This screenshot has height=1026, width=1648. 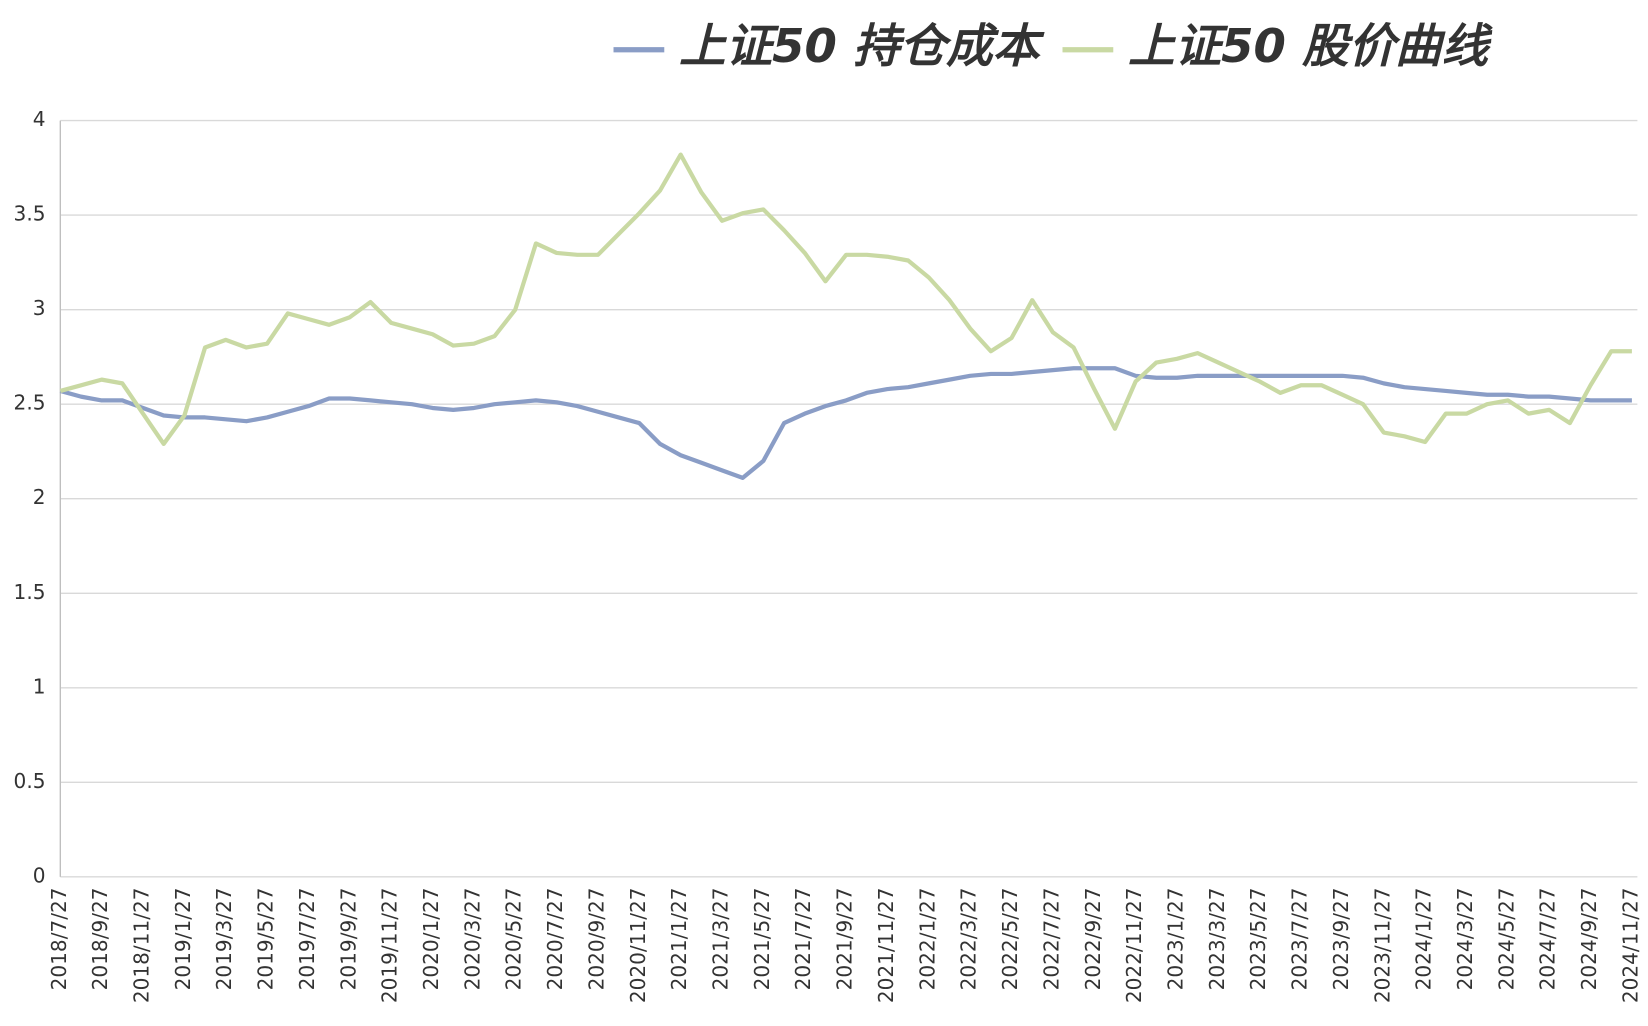 I want to click on x-tick-label: 2020/3/27, so click(x=472, y=938).